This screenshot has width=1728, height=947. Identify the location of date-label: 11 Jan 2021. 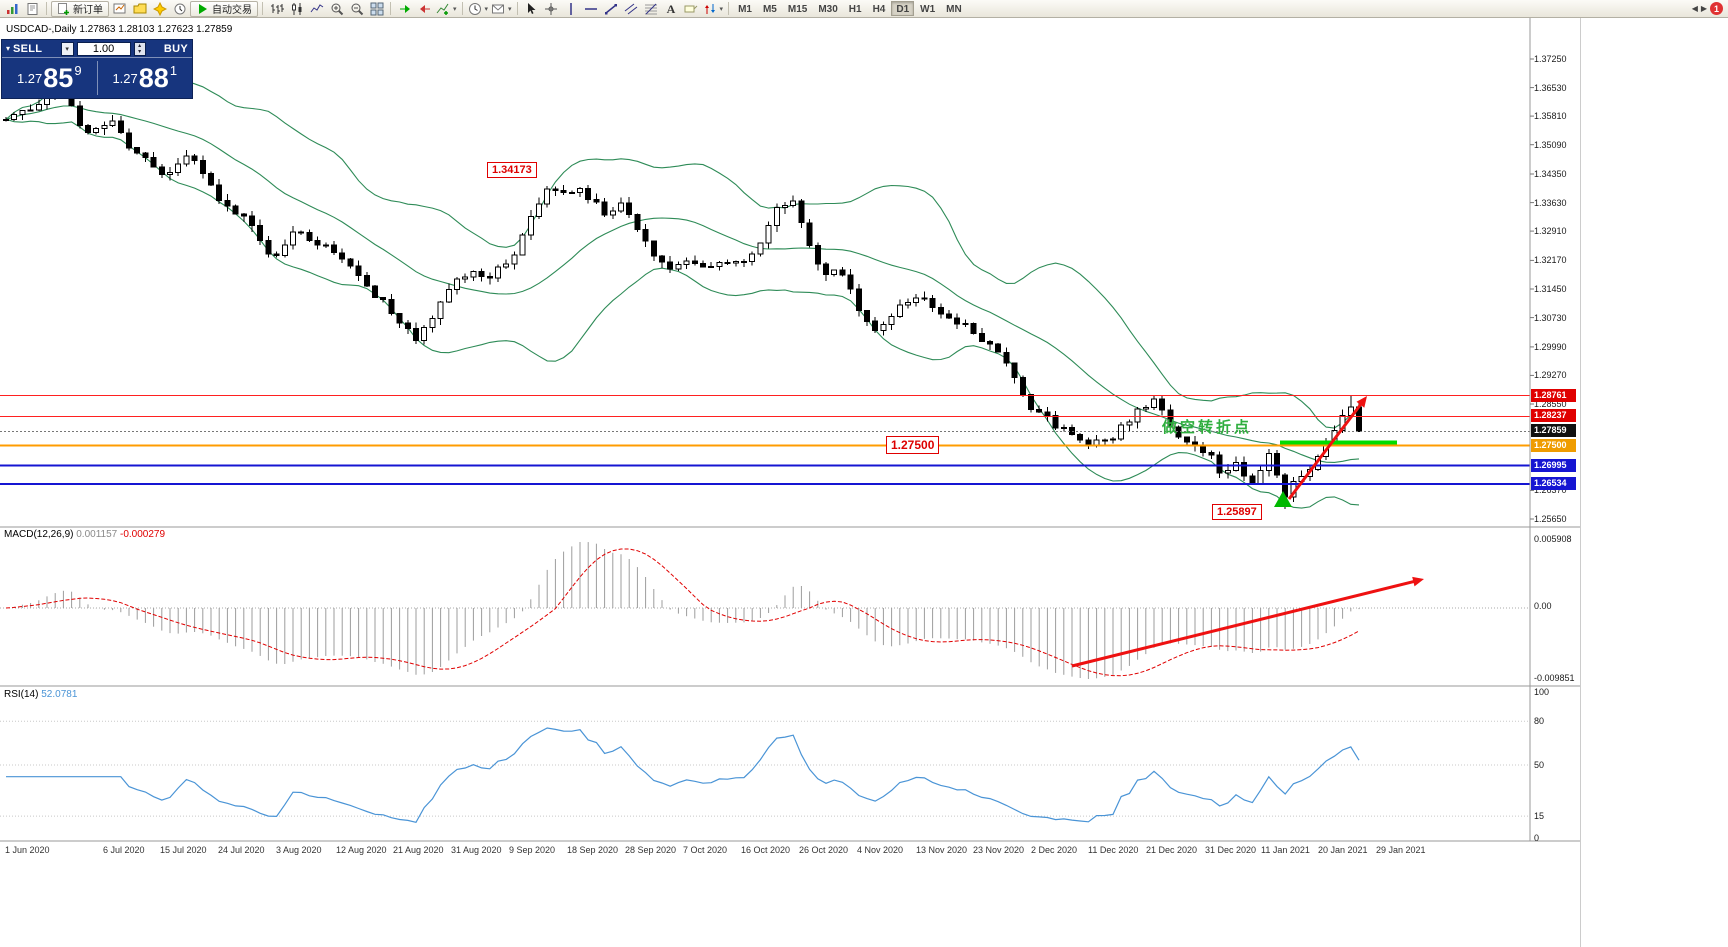
(1285, 850).